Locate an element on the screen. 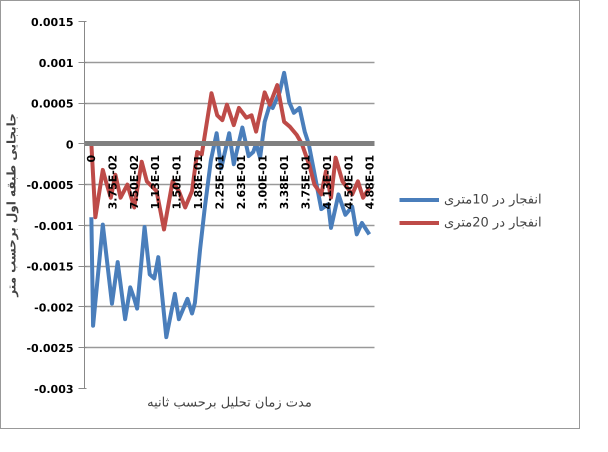 This screenshot has height=452, width=608. x-axis-title: مدت زمان تحلیل برحسب ثانیه is located at coordinates (229, 403).